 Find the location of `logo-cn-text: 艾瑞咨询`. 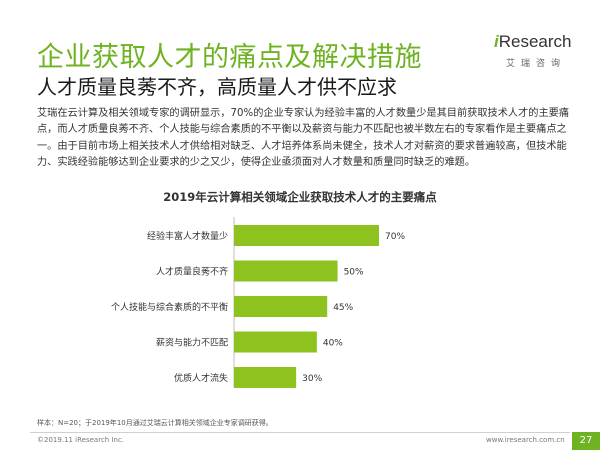

logo-cn-text: 艾瑞咨询 is located at coordinates (536, 64).